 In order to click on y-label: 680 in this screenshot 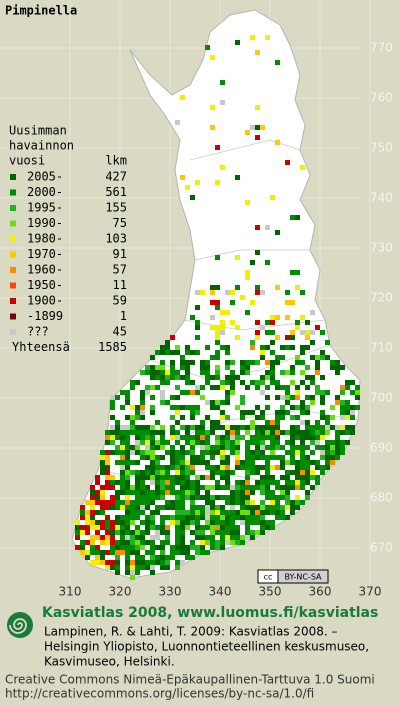, I will do `click(381, 498)`.